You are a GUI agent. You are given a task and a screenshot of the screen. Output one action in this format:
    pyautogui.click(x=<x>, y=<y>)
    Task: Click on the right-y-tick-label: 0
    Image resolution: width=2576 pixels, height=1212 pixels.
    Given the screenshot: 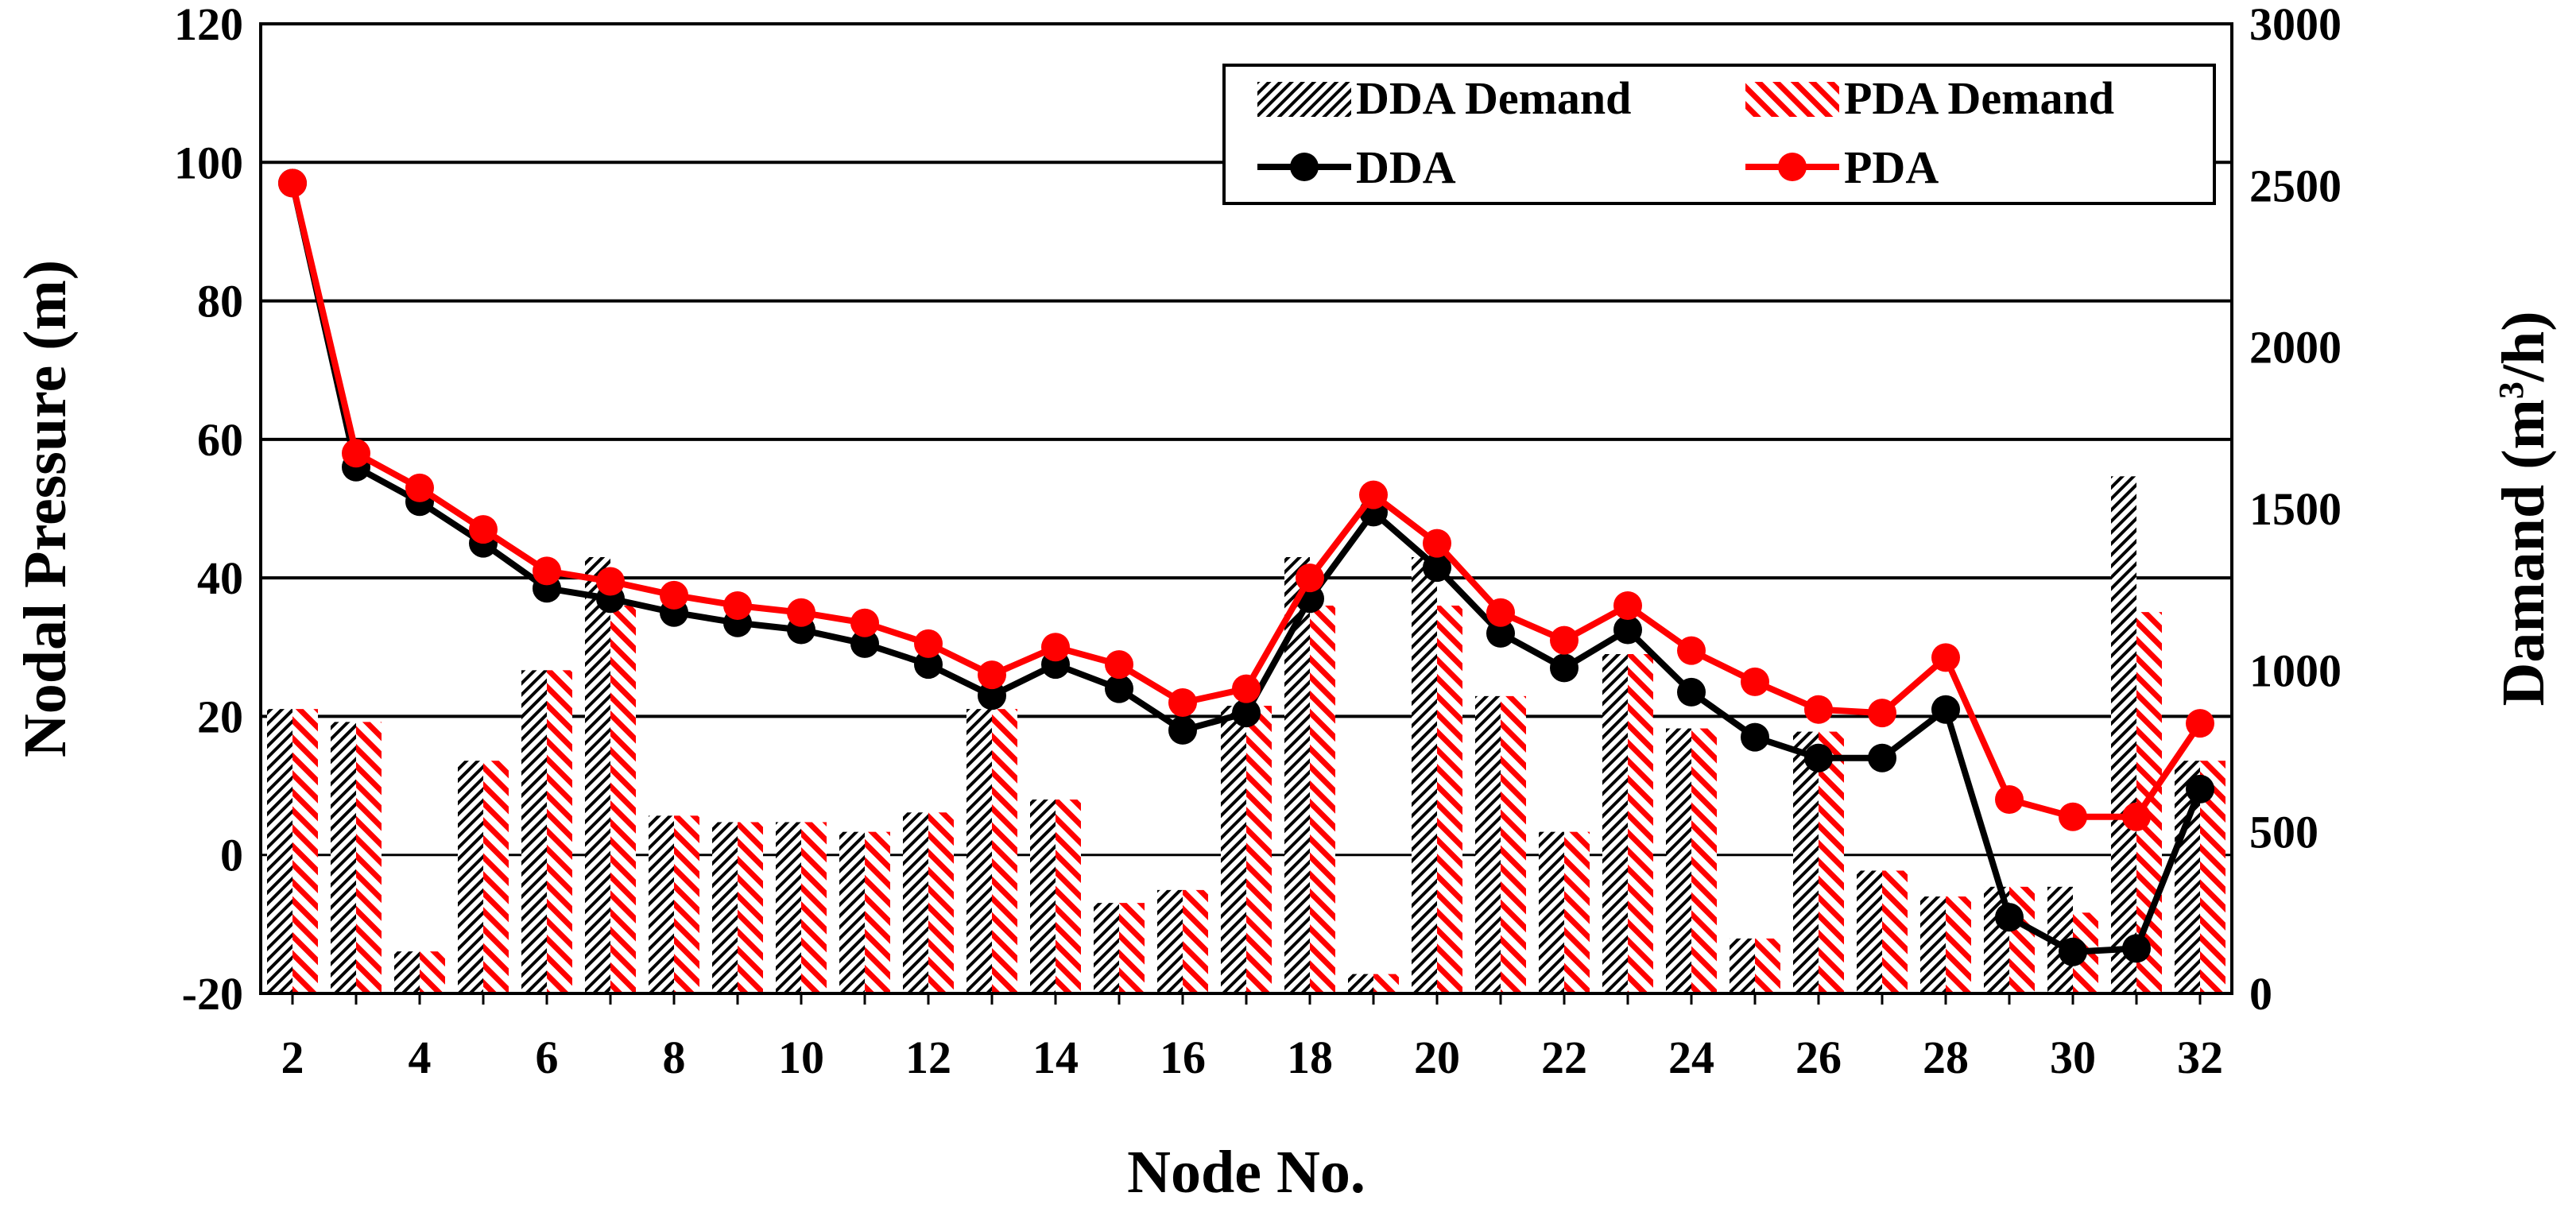 What is the action you would take?
    pyautogui.click(x=2260, y=994)
    